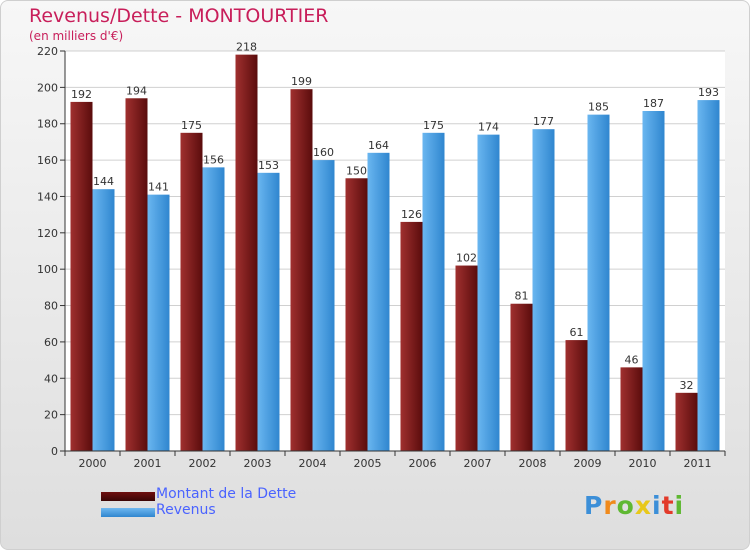  What do you see at coordinates (226, 494) in the screenshot?
I see `legend-label-dette: Montant de la Dette` at bounding box center [226, 494].